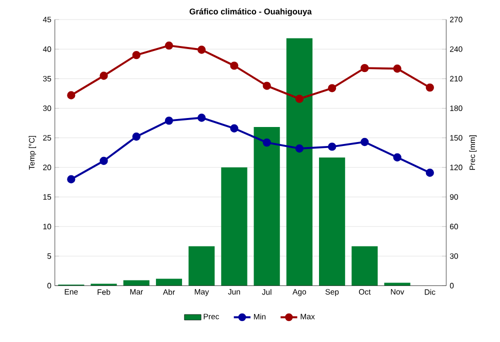 The width and height of the screenshot is (500, 342). I want to click on chart-title: Gráfico climático - Ouahigouya, so click(251, 12).